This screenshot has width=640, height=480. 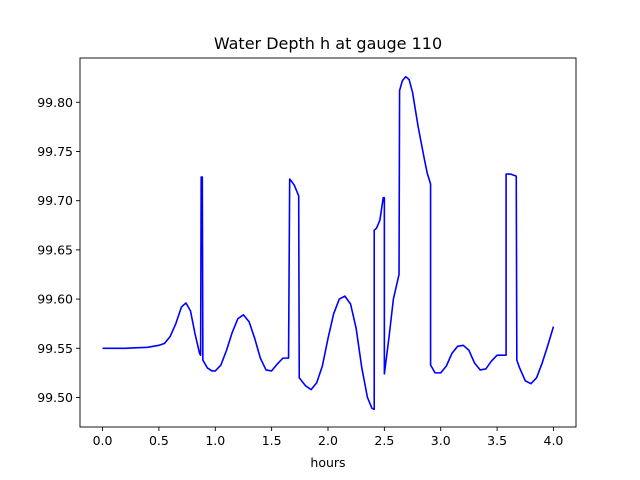 What do you see at coordinates (215, 440) in the screenshot?
I see `x-tick-label: 1.0` at bounding box center [215, 440].